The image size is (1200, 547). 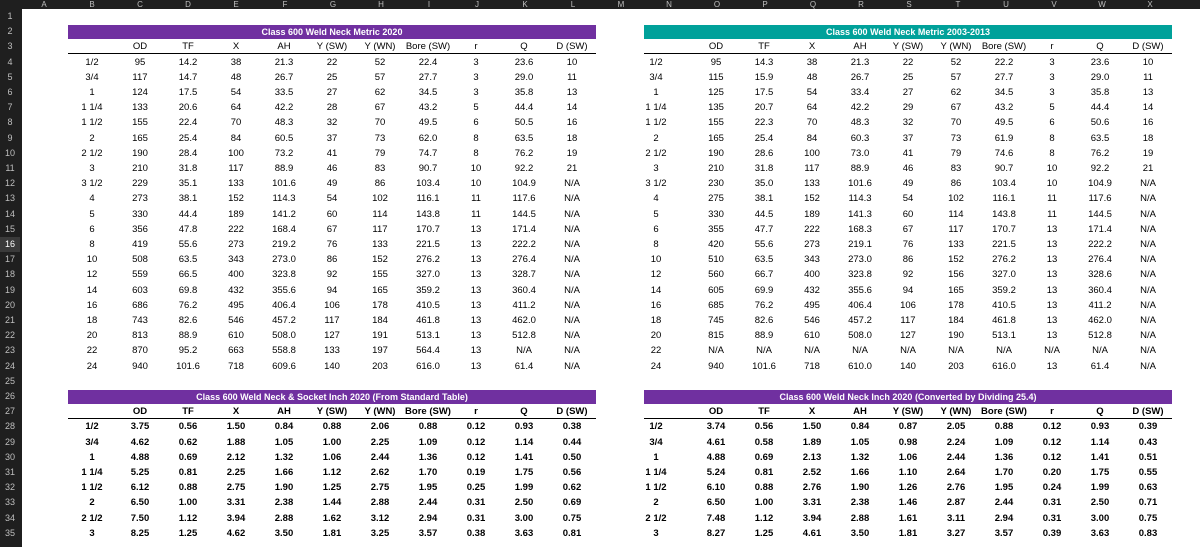 What do you see at coordinates (1004, 77) in the screenshot?
I see `value-cell: 27.7` at bounding box center [1004, 77].